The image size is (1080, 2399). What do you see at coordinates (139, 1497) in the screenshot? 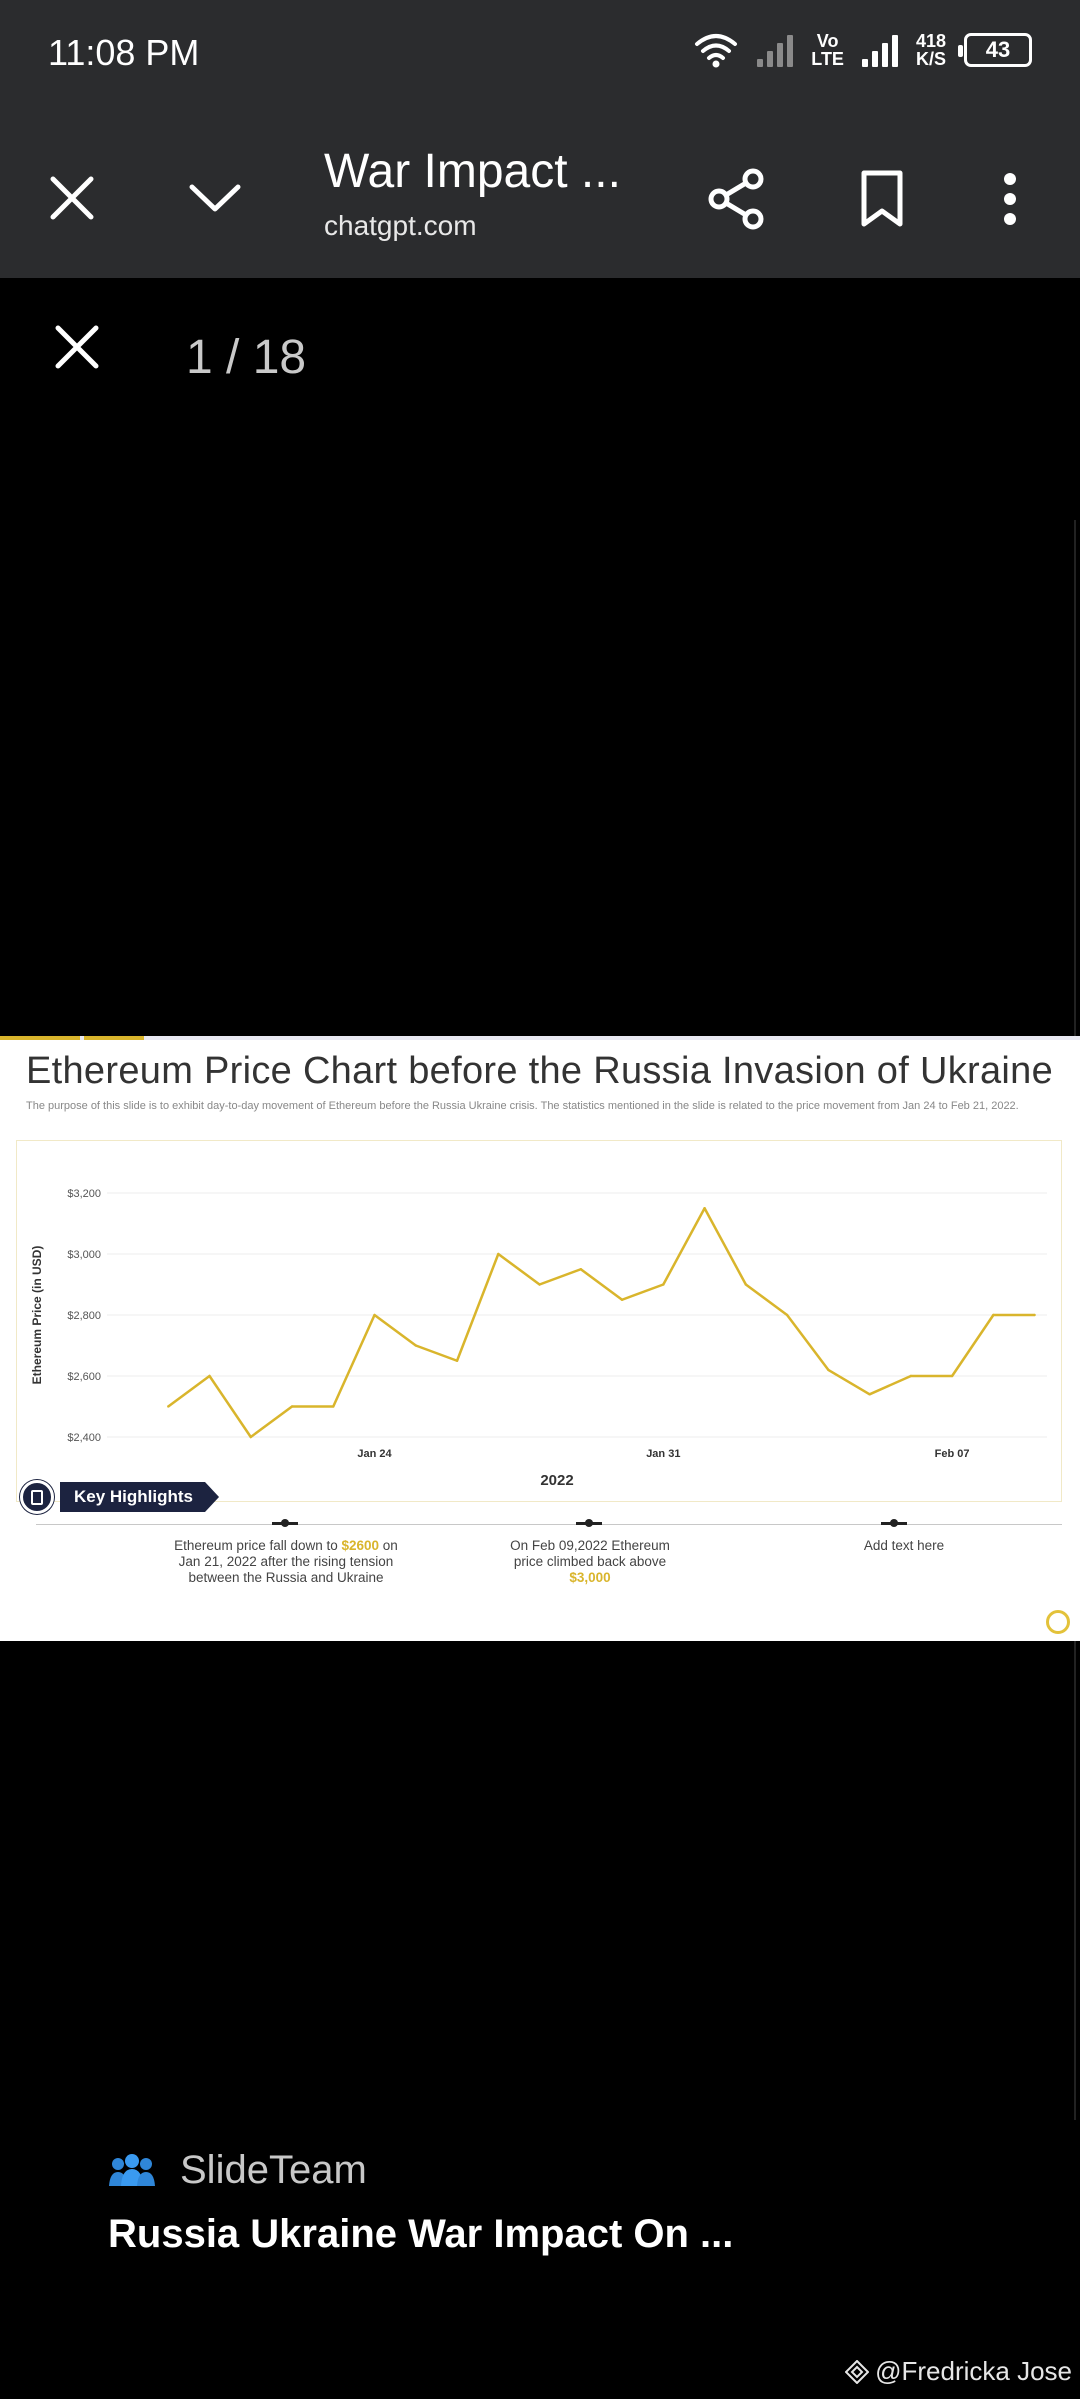
I see `key-highlights-label: Key Highlights` at bounding box center [139, 1497].